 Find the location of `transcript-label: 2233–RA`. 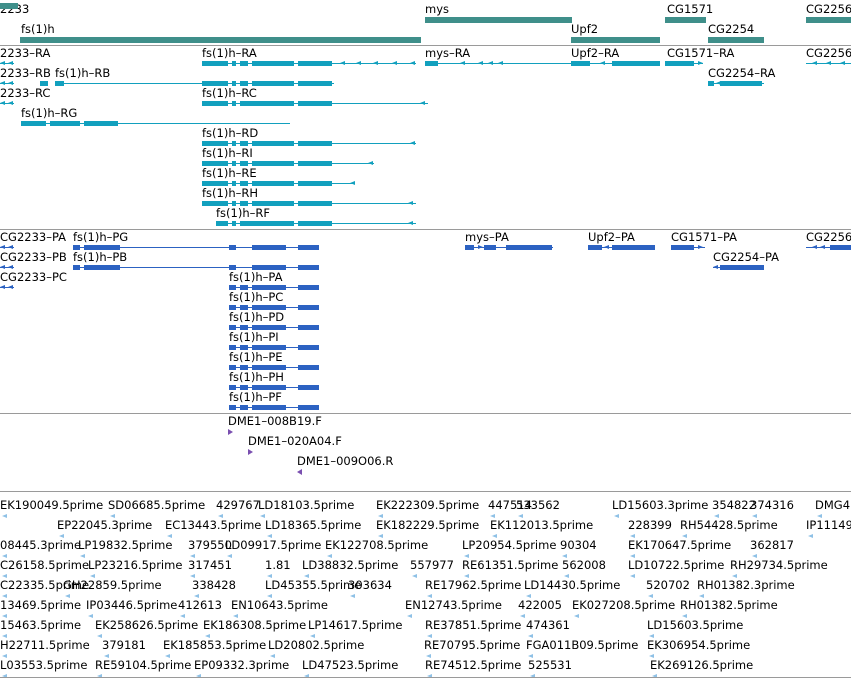

transcript-label: 2233–RA is located at coordinates (25, 53).